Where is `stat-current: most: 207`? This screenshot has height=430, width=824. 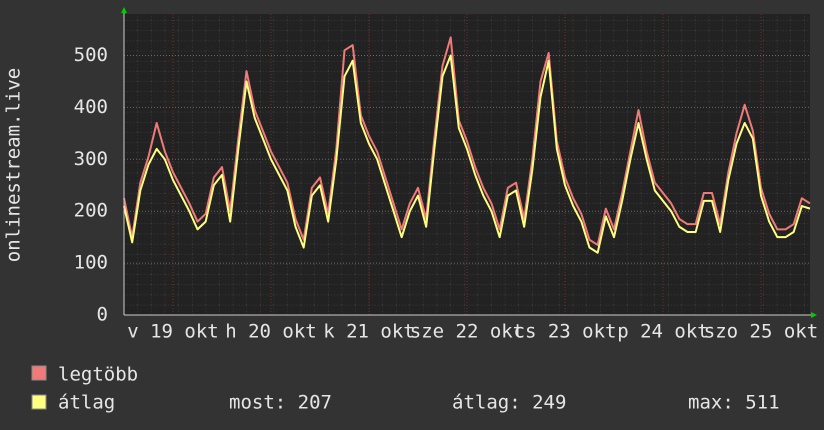
stat-current: most: 207 is located at coordinates (280, 403).